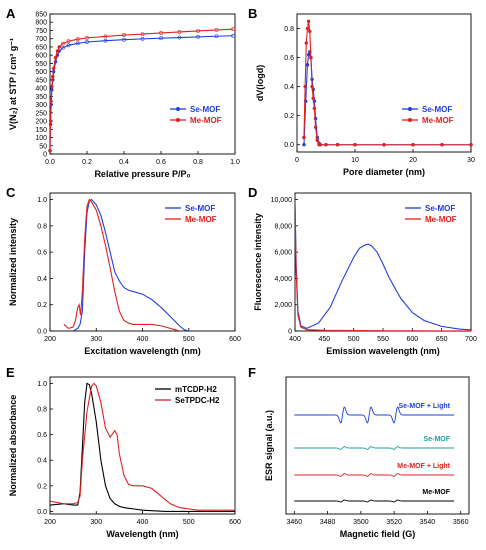  What do you see at coordinates (45, 155) in the screenshot?
I see `y-tick-label: 0` at bounding box center [45, 155].